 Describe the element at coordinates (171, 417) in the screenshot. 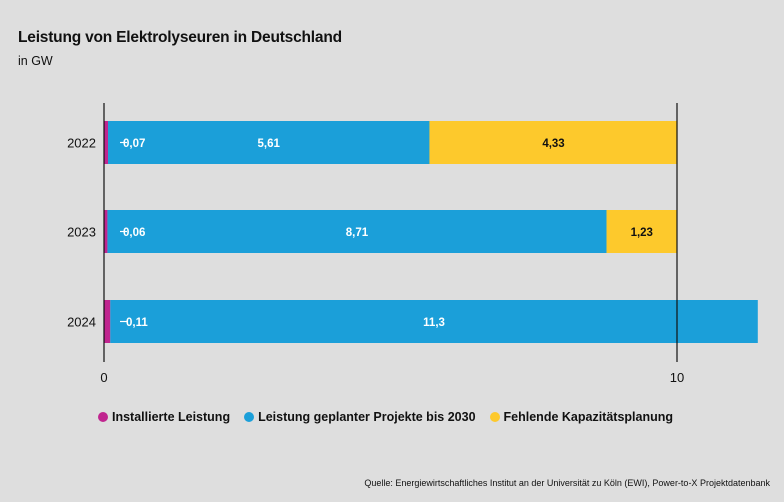

I see `legend-label-installed: Installierte Leistung` at that location.